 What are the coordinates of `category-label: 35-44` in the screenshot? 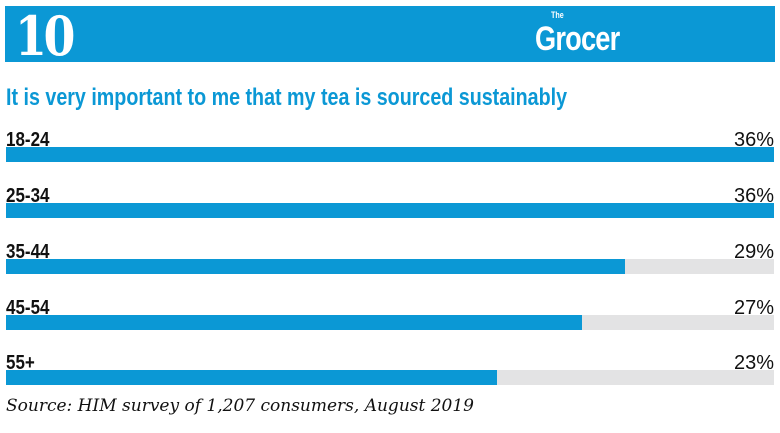 It's located at (28, 252).